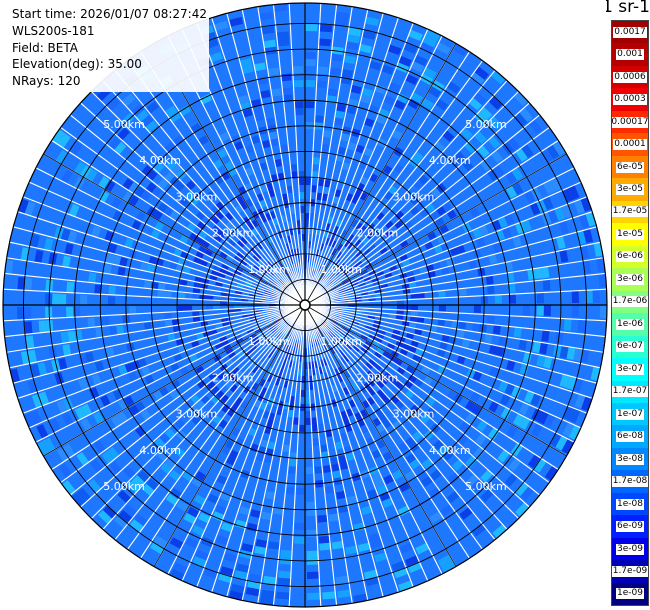 This screenshot has height=610, width=650. I want to click on colorbar-level-label: 0.001, so click(630, 55).